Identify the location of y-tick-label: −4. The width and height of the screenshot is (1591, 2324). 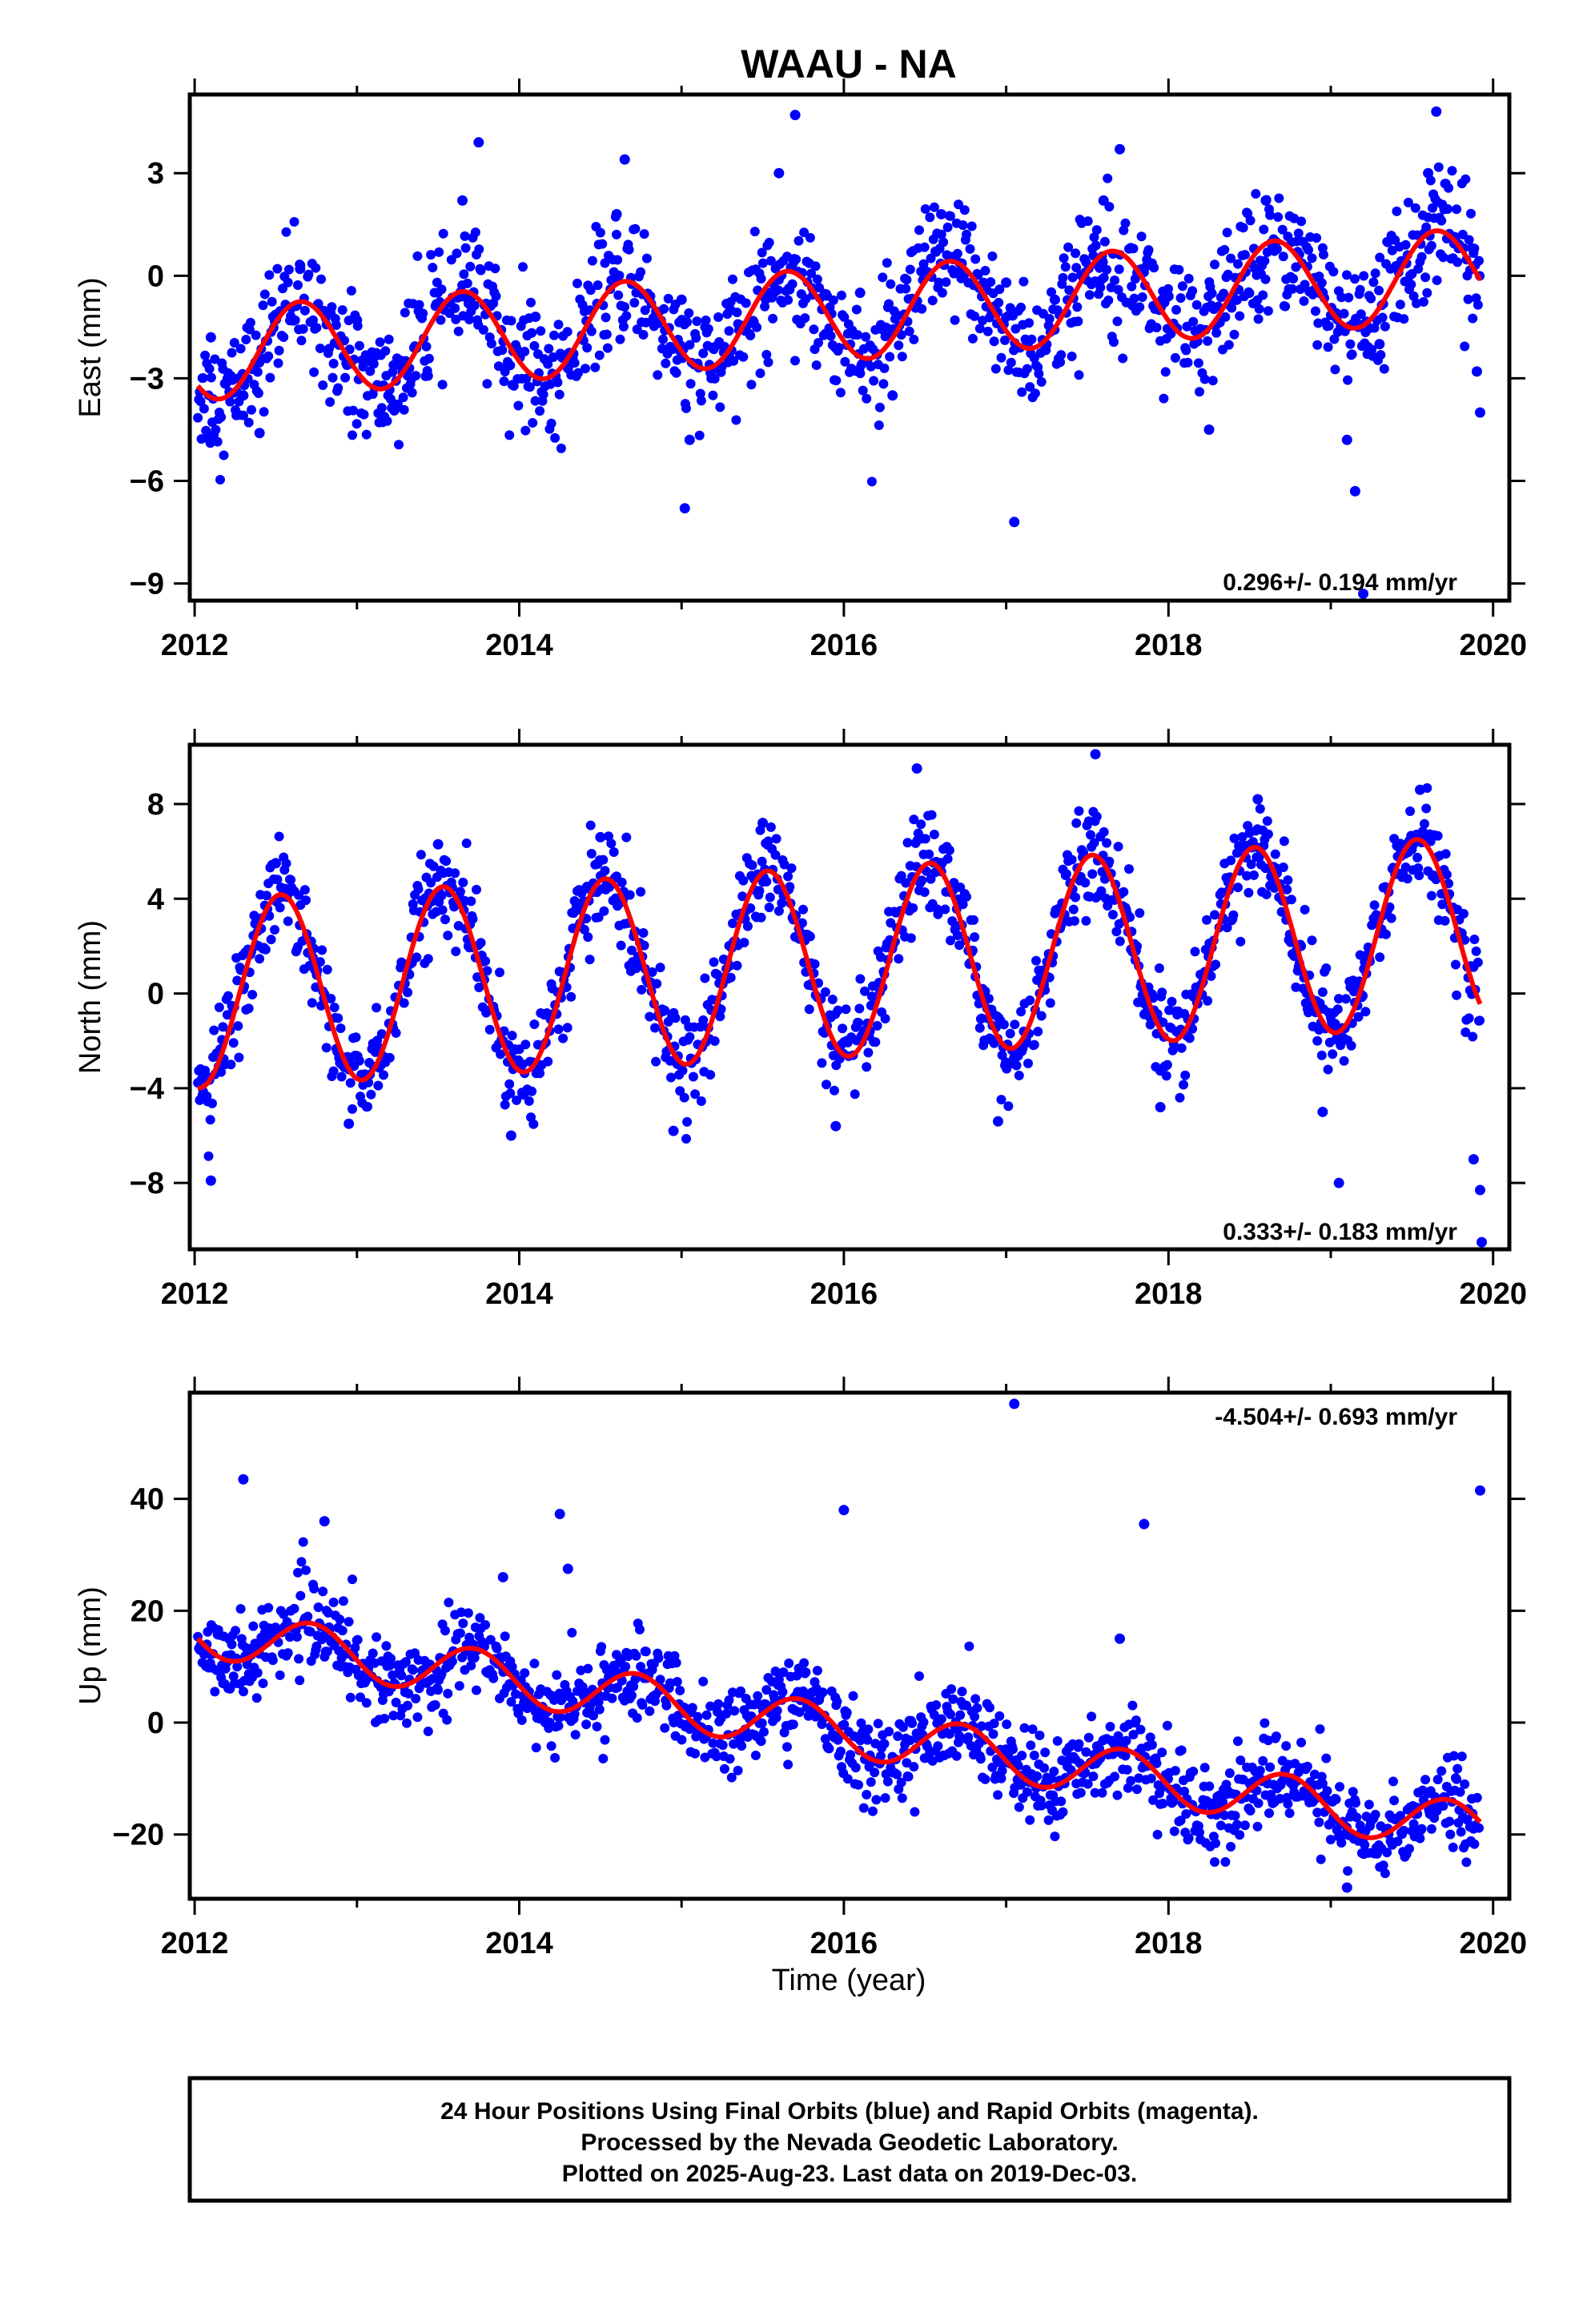
(147, 1089).